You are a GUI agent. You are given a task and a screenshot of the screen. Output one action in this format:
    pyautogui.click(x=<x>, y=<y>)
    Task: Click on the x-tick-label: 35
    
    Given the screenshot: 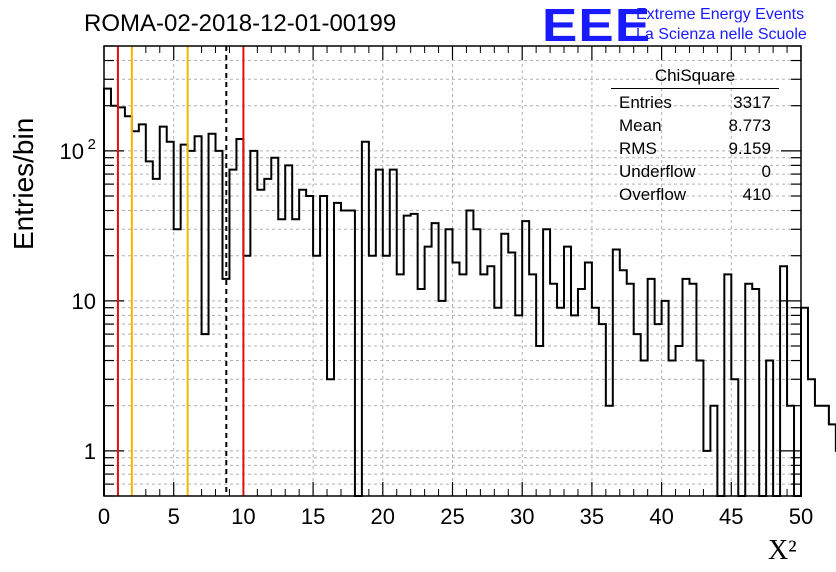 What is the action you would take?
    pyautogui.click(x=592, y=516)
    